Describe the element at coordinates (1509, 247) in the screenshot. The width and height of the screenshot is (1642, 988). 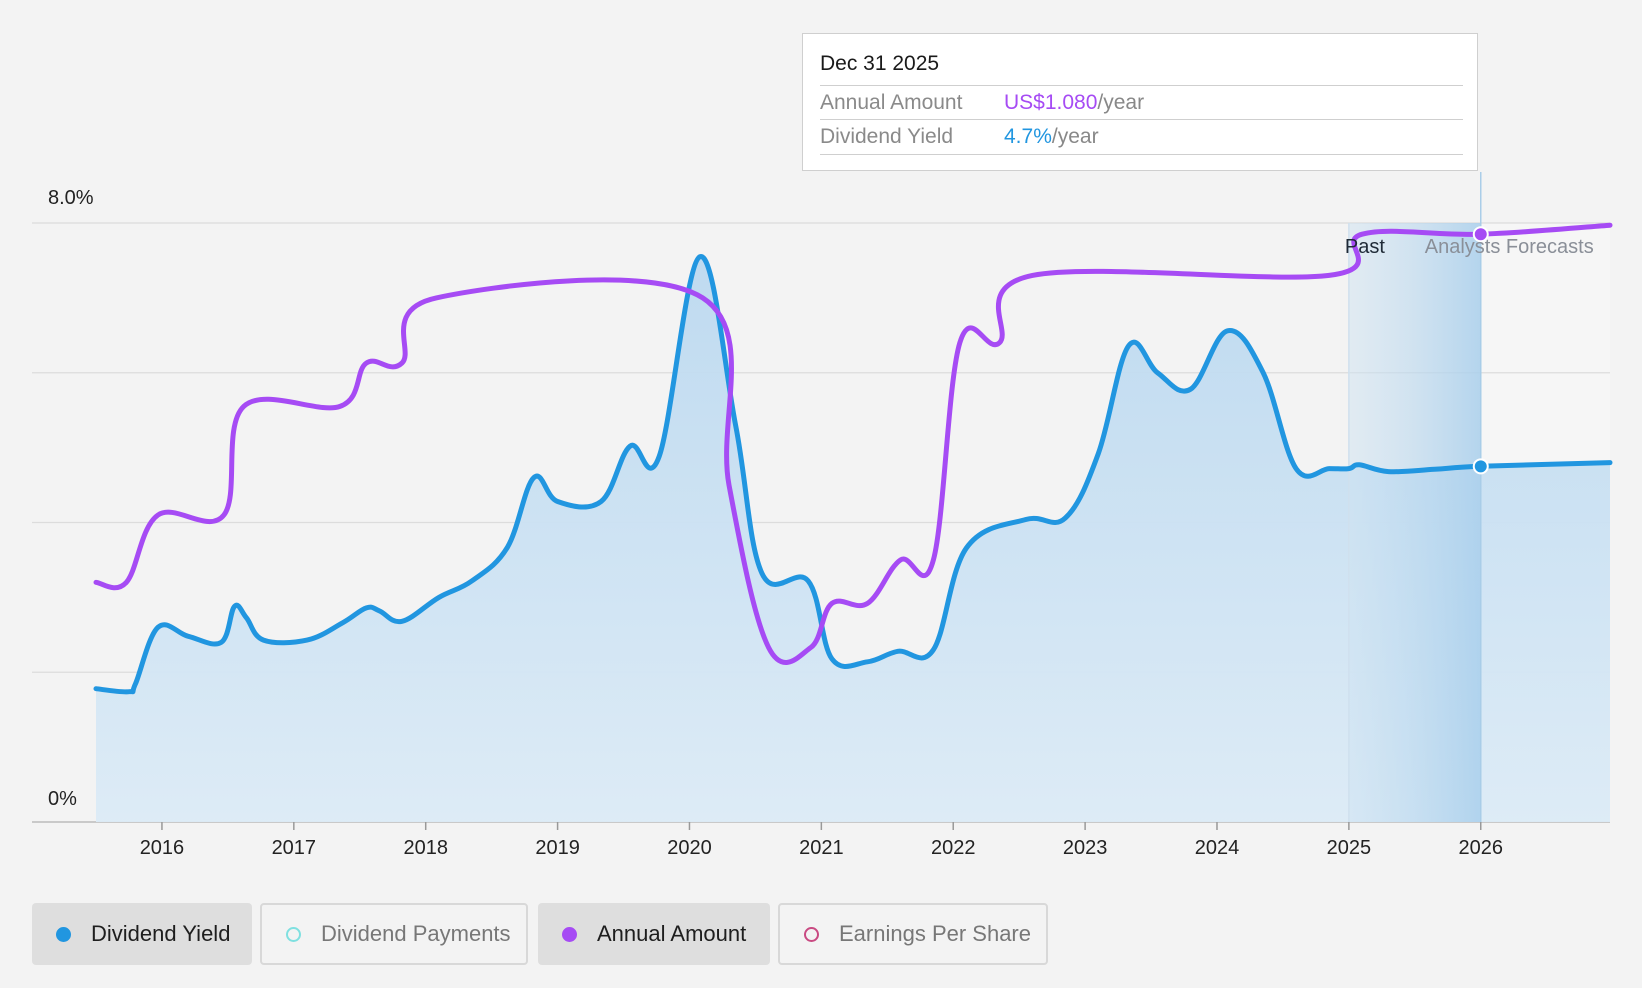
I see `forecast-label: Analysts Forecasts` at that location.